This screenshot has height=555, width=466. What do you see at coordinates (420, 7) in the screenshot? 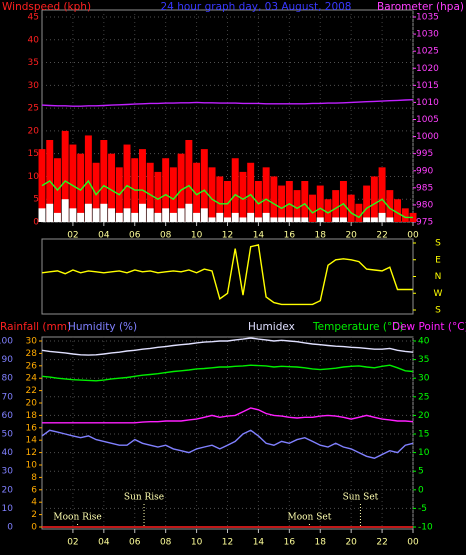
I see `y2-axis-label: Barometer (hpa)` at bounding box center [420, 7].